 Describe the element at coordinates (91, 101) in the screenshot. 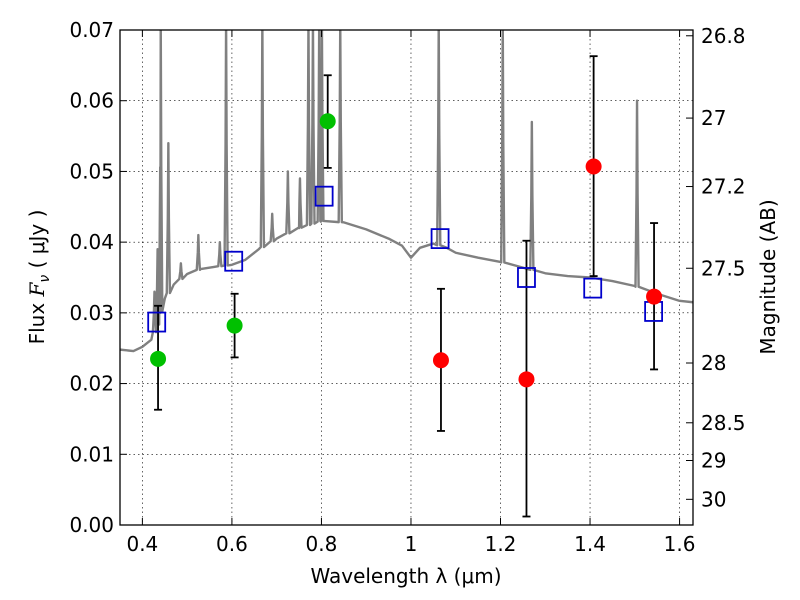

I see `y-tick-label: 0.06` at that location.